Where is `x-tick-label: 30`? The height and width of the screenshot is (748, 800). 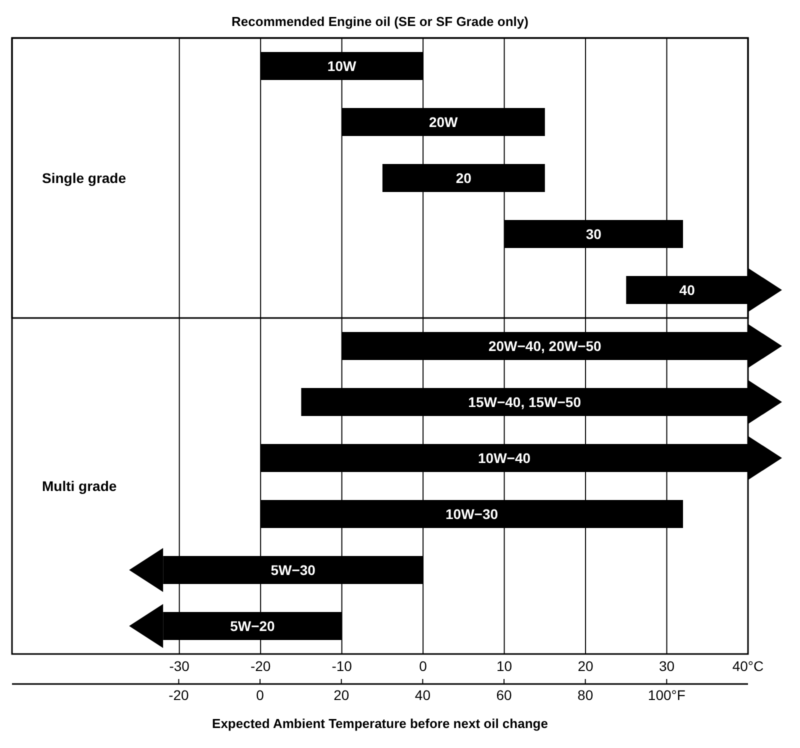 x-tick-label: 30 is located at coordinates (666, 666).